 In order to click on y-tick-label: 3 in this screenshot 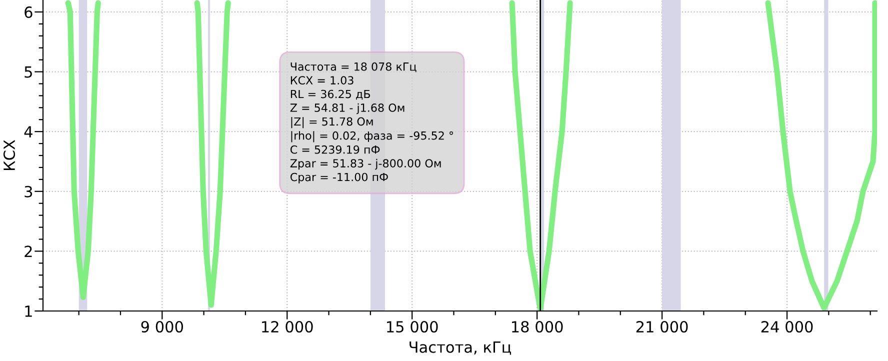, I will do `click(28, 192)`.